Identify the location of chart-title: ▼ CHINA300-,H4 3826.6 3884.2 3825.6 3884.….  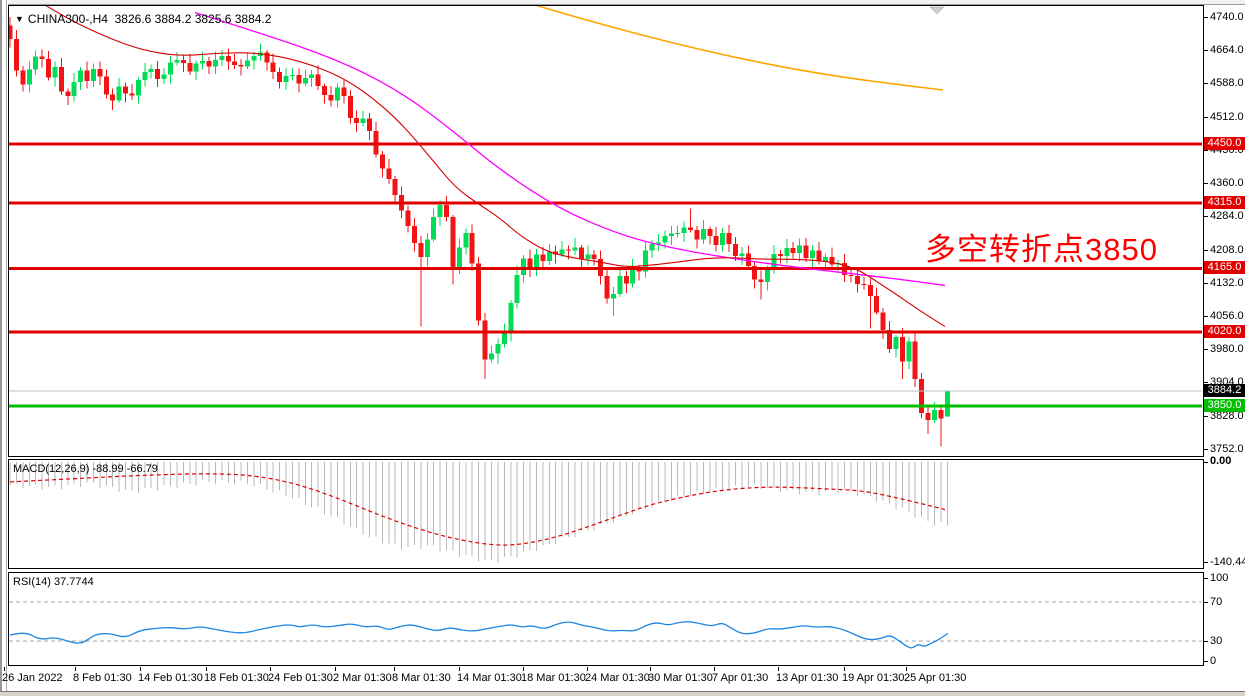
(143, 19).